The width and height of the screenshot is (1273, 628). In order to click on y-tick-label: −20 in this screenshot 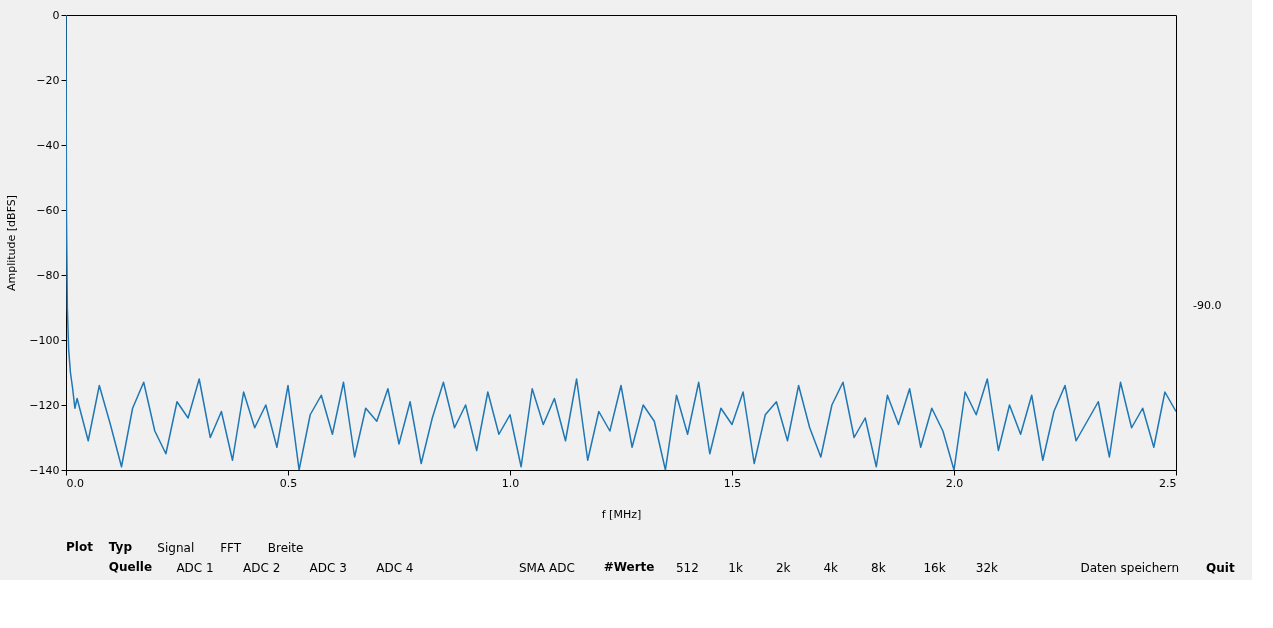, I will do `click(48, 80)`.